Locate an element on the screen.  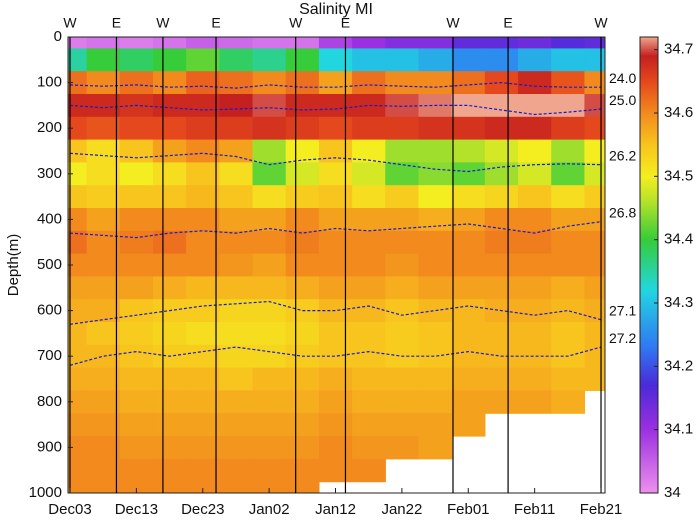
y-tick-label: 600 is located at coordinates (49, 310).